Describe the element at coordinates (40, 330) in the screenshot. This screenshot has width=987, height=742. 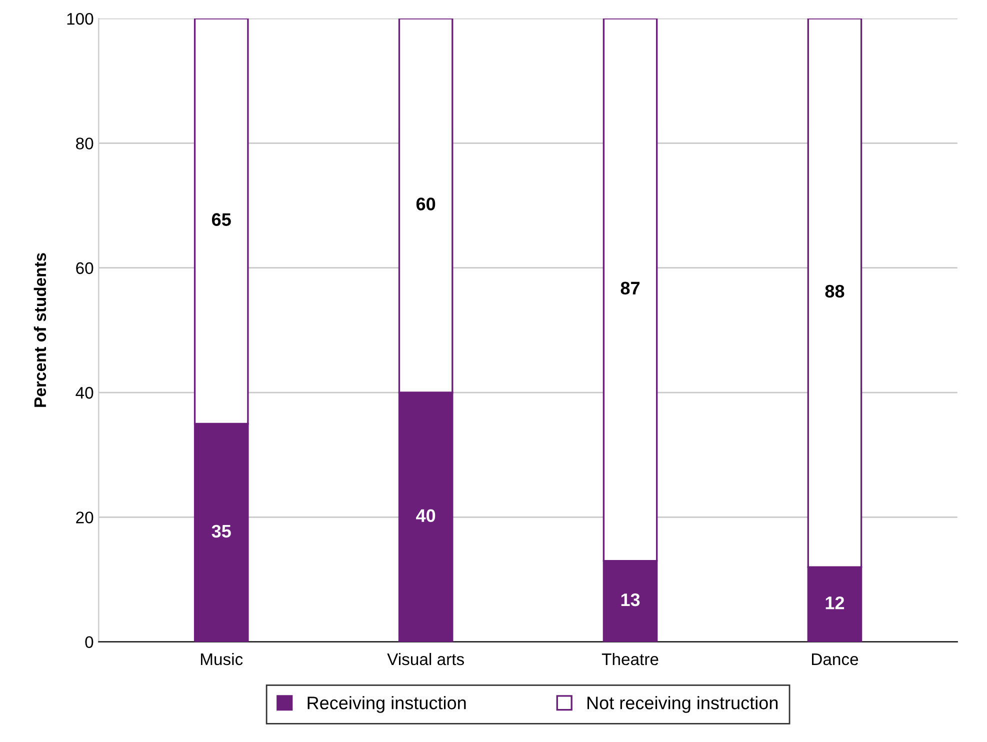
I see `y-axis-title: Percent of students` at that location.